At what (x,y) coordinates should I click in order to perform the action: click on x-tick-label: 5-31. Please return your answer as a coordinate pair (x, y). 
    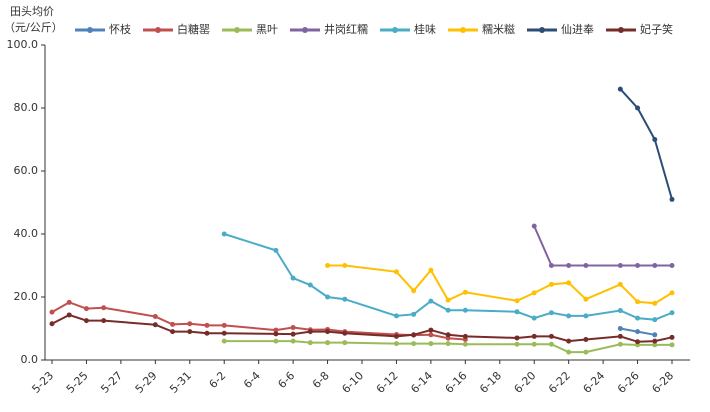
    Looking at the image, I should click on (180, 382).